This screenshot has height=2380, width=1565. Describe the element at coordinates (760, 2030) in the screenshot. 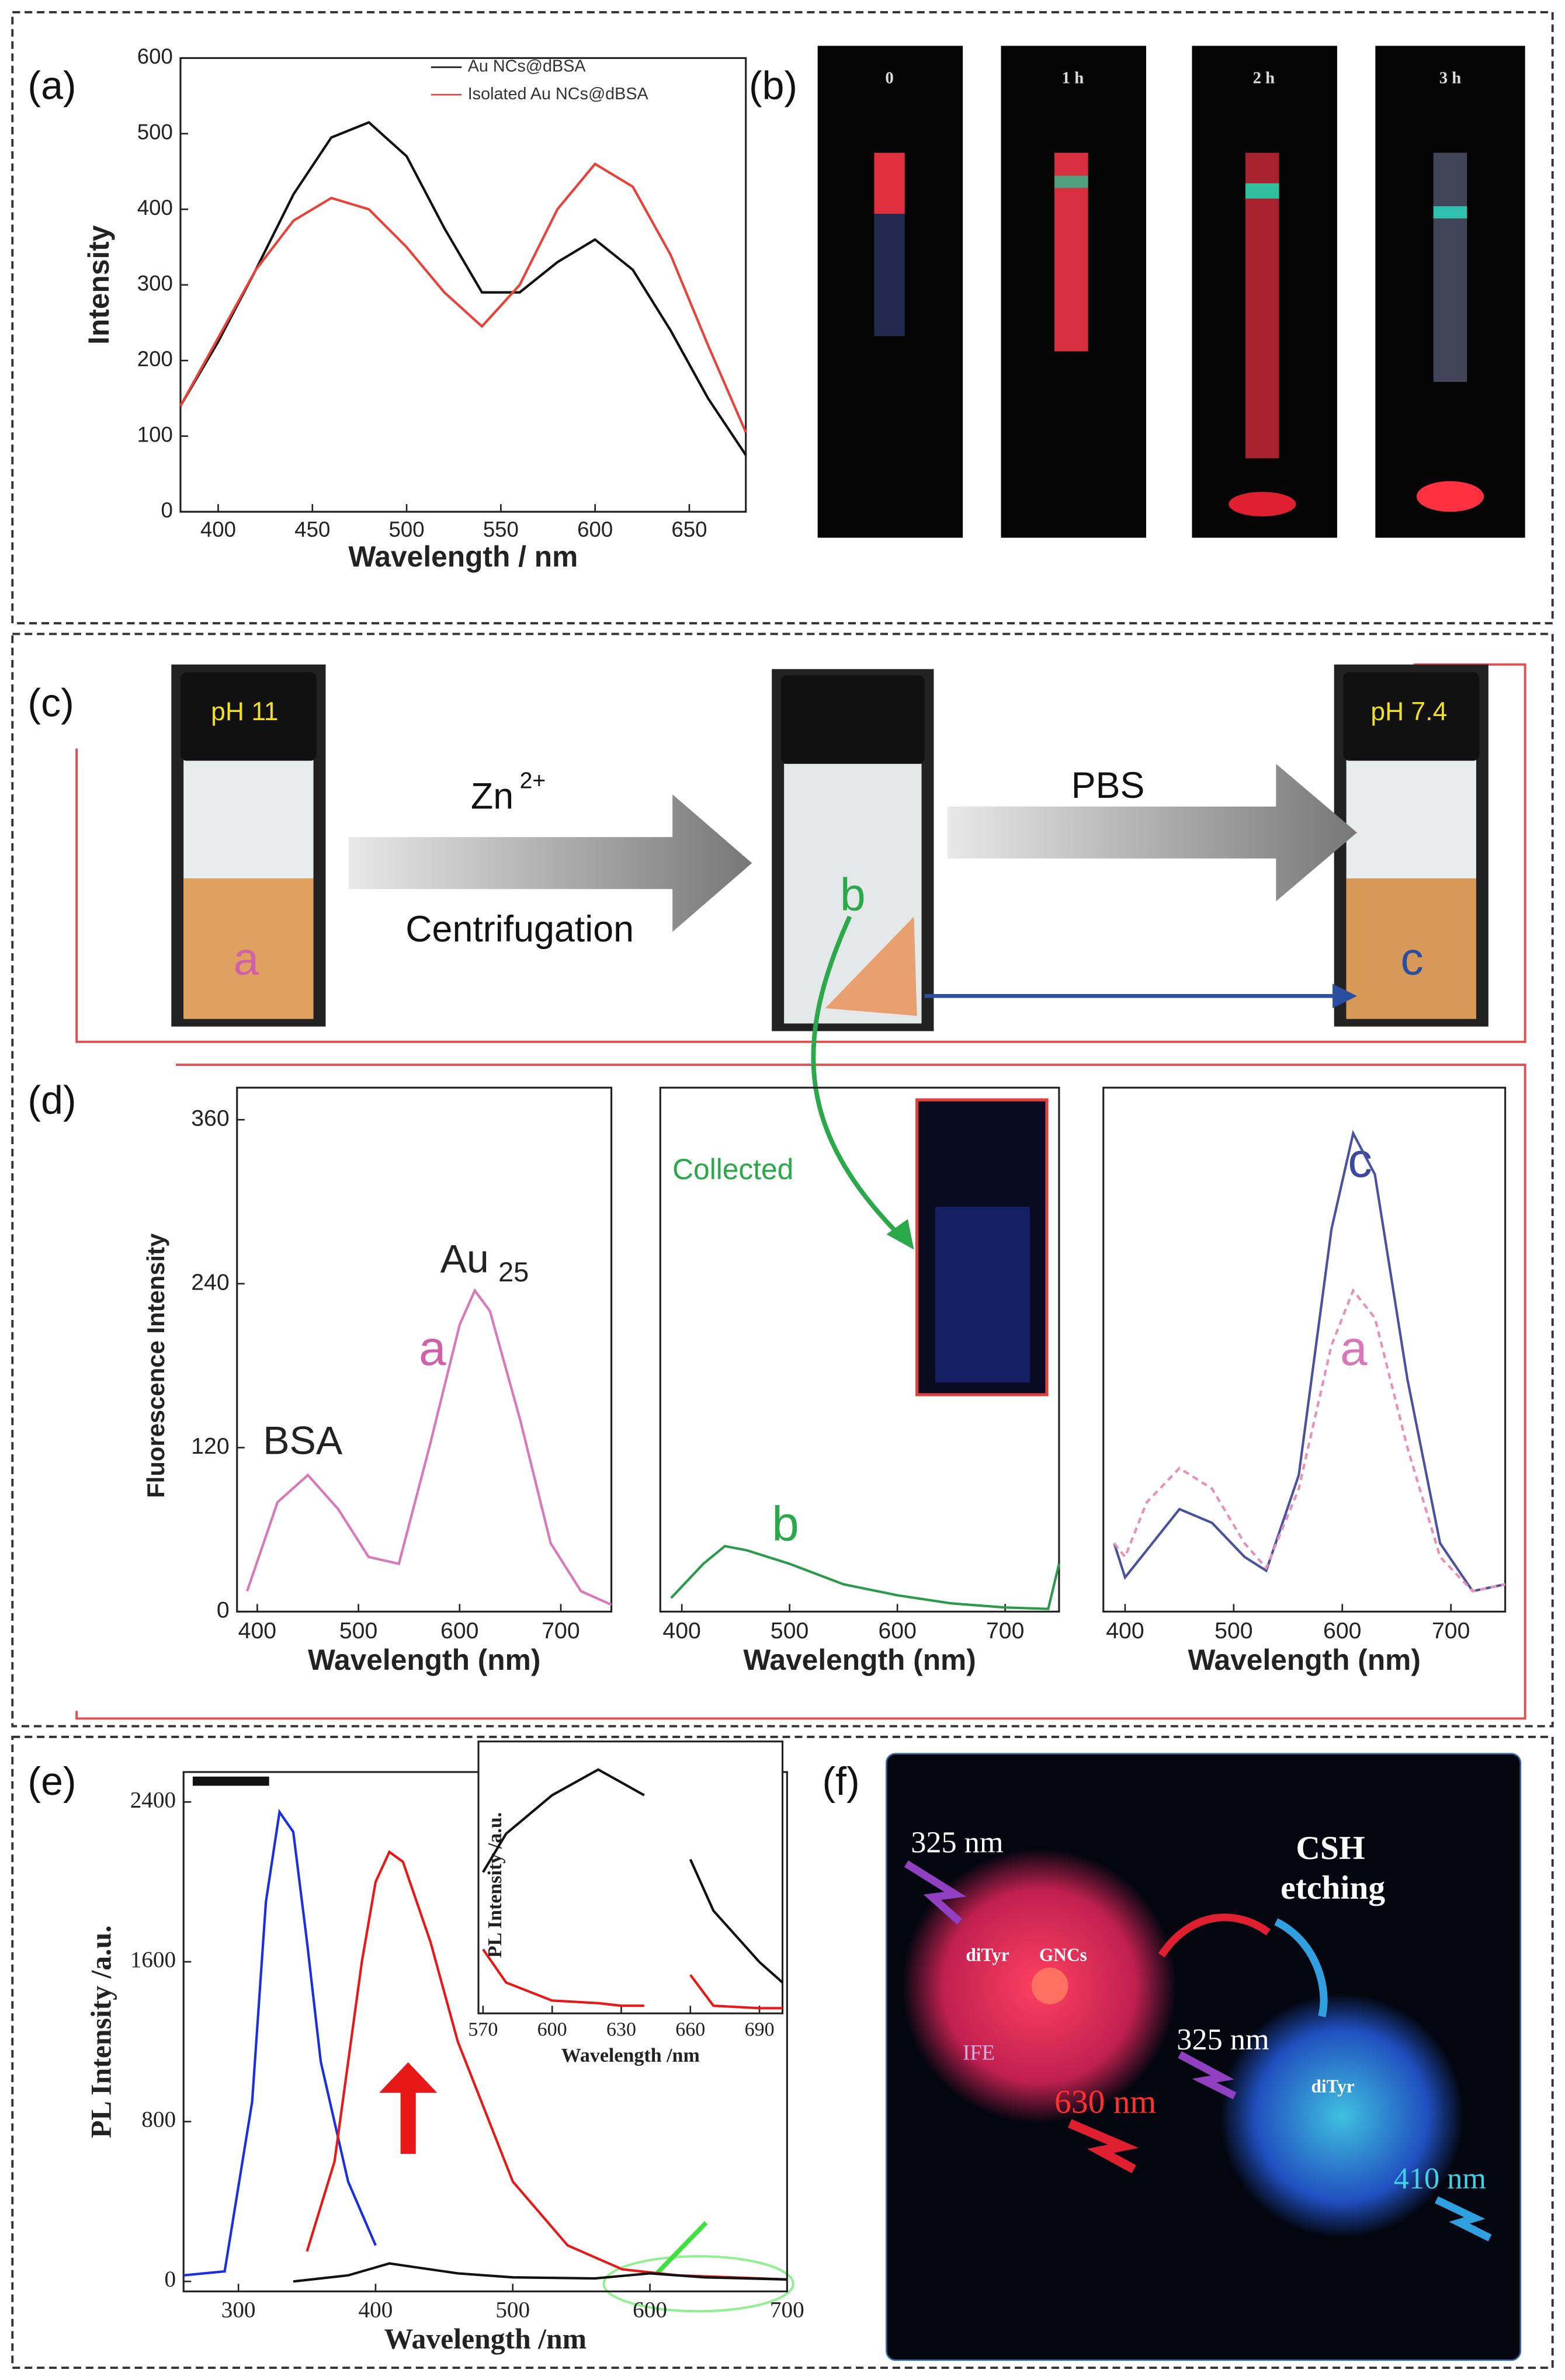

I see `x-tick-label: 690` at that location.